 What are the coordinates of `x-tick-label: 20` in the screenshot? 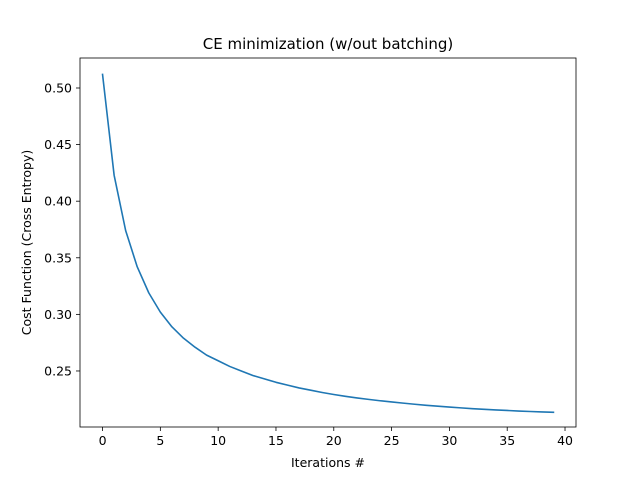 It's located at (334, 440).